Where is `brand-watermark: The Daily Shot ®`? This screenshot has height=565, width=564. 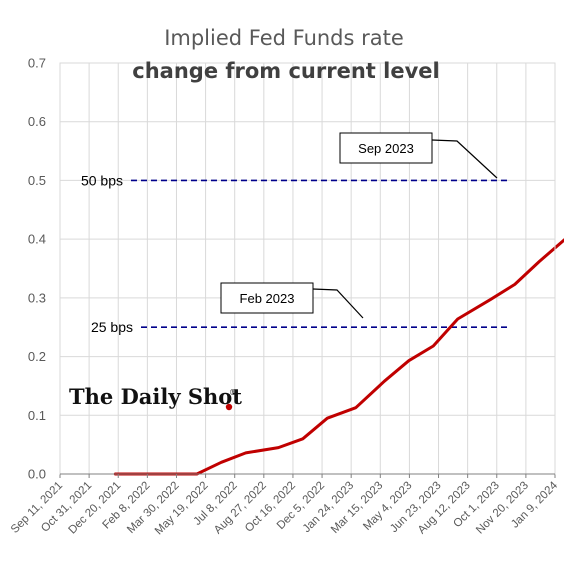 brand-watermark: The Daily Shot ® is located at coordinates (155, 397).